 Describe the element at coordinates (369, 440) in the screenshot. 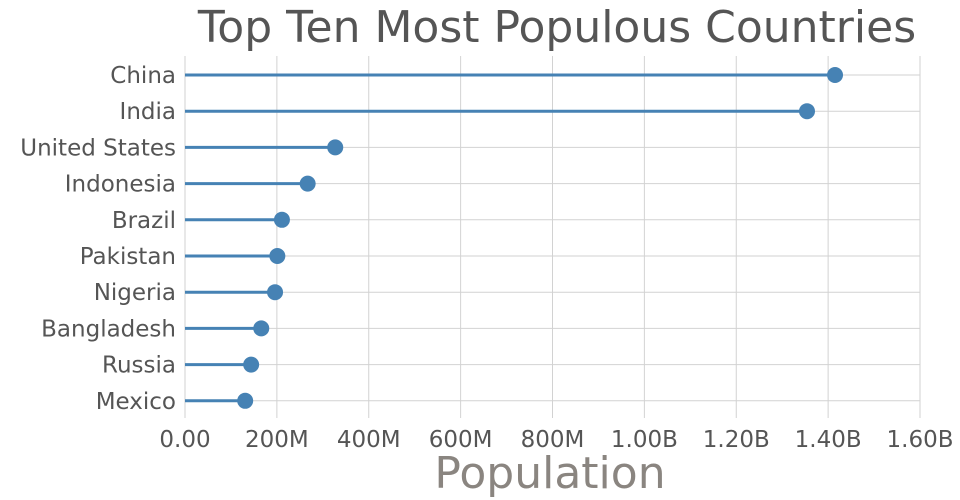

I see `x-tick-label: 400M` at that location.